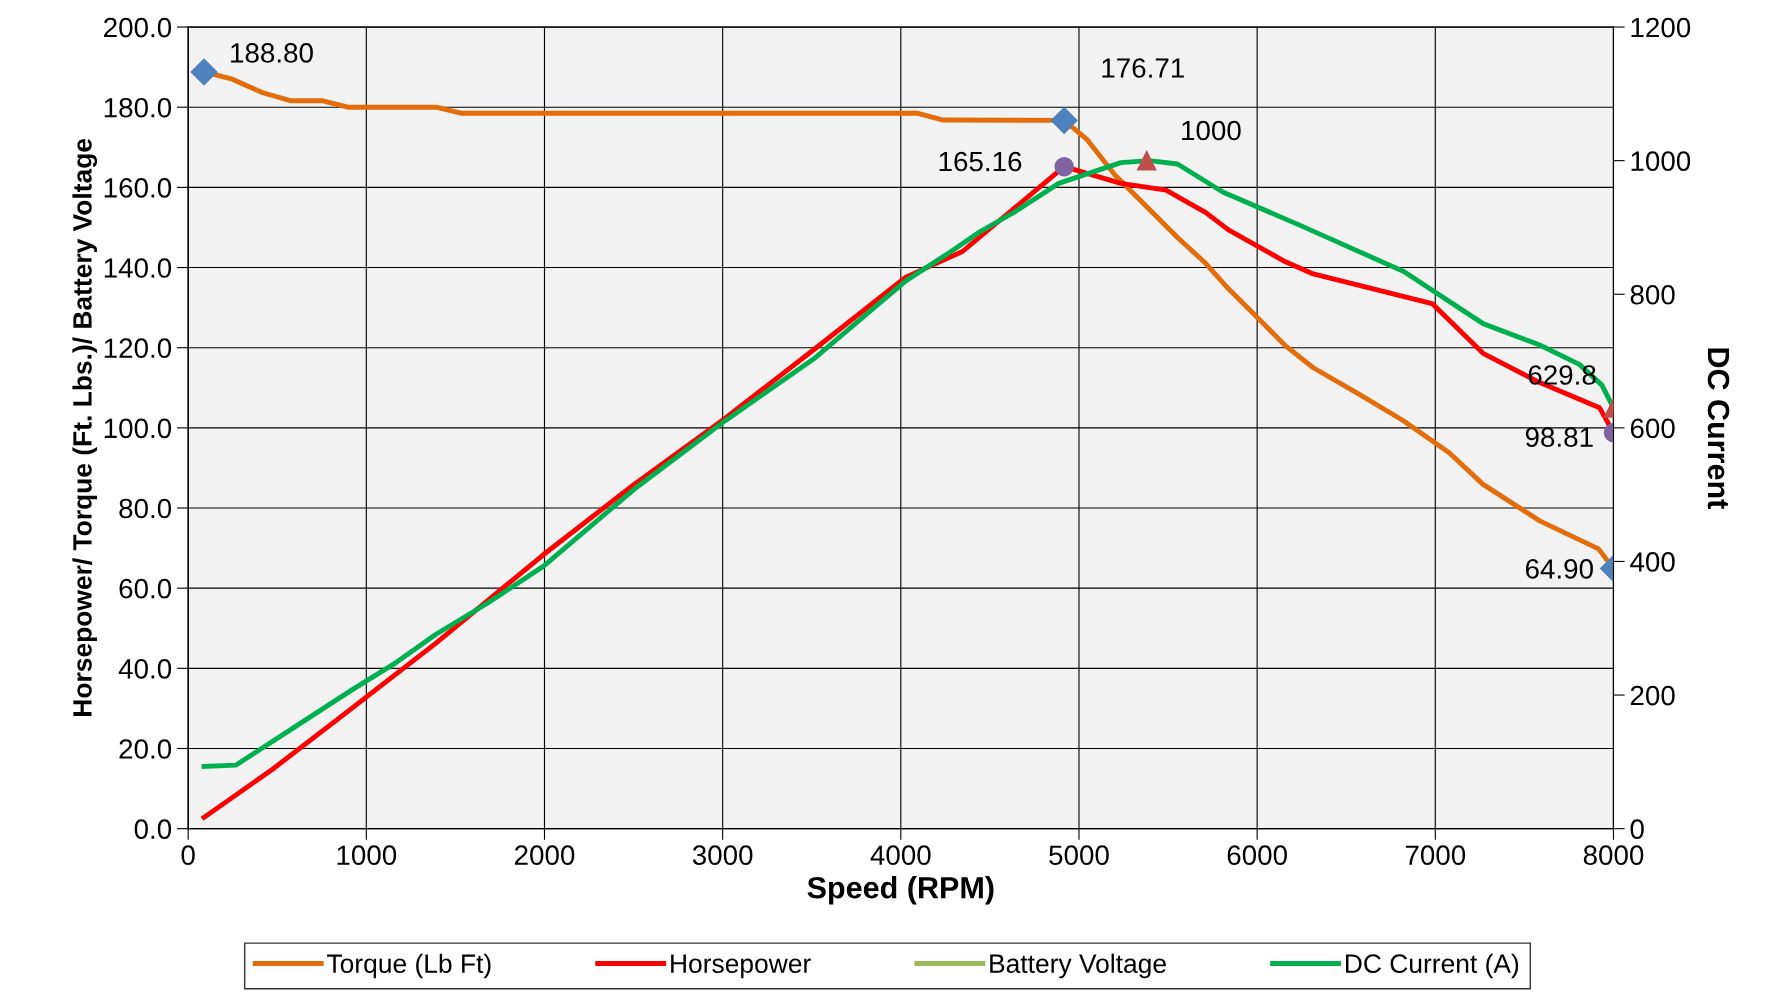  Describe the element at coordinates (1613, 855) in the screenshot. I see `x-tick-label: 8000` at that location.